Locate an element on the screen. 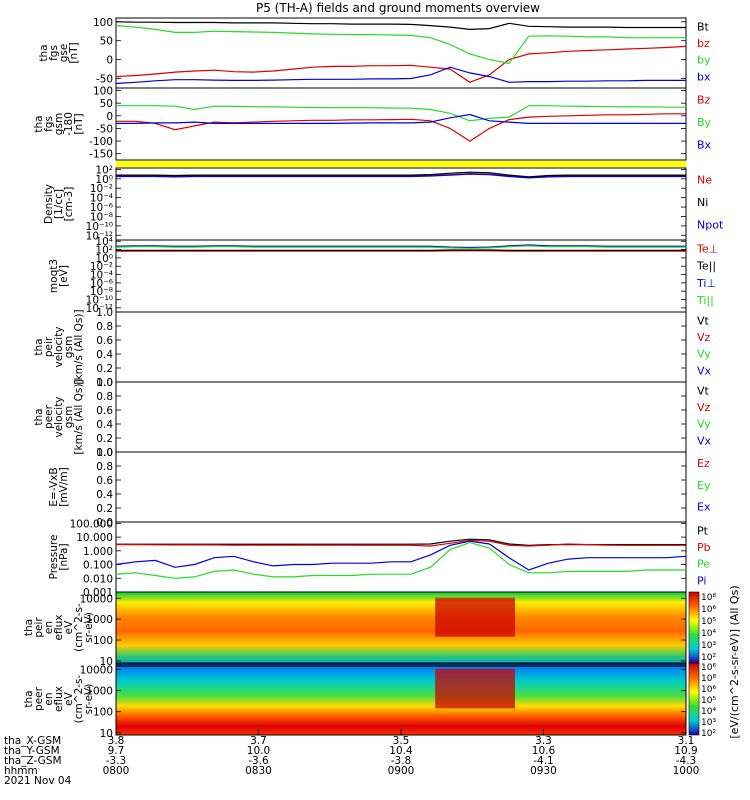 This screenshot has height=800, width=750. x-tick-label: 10.6 is located at coordinates (544, 751).